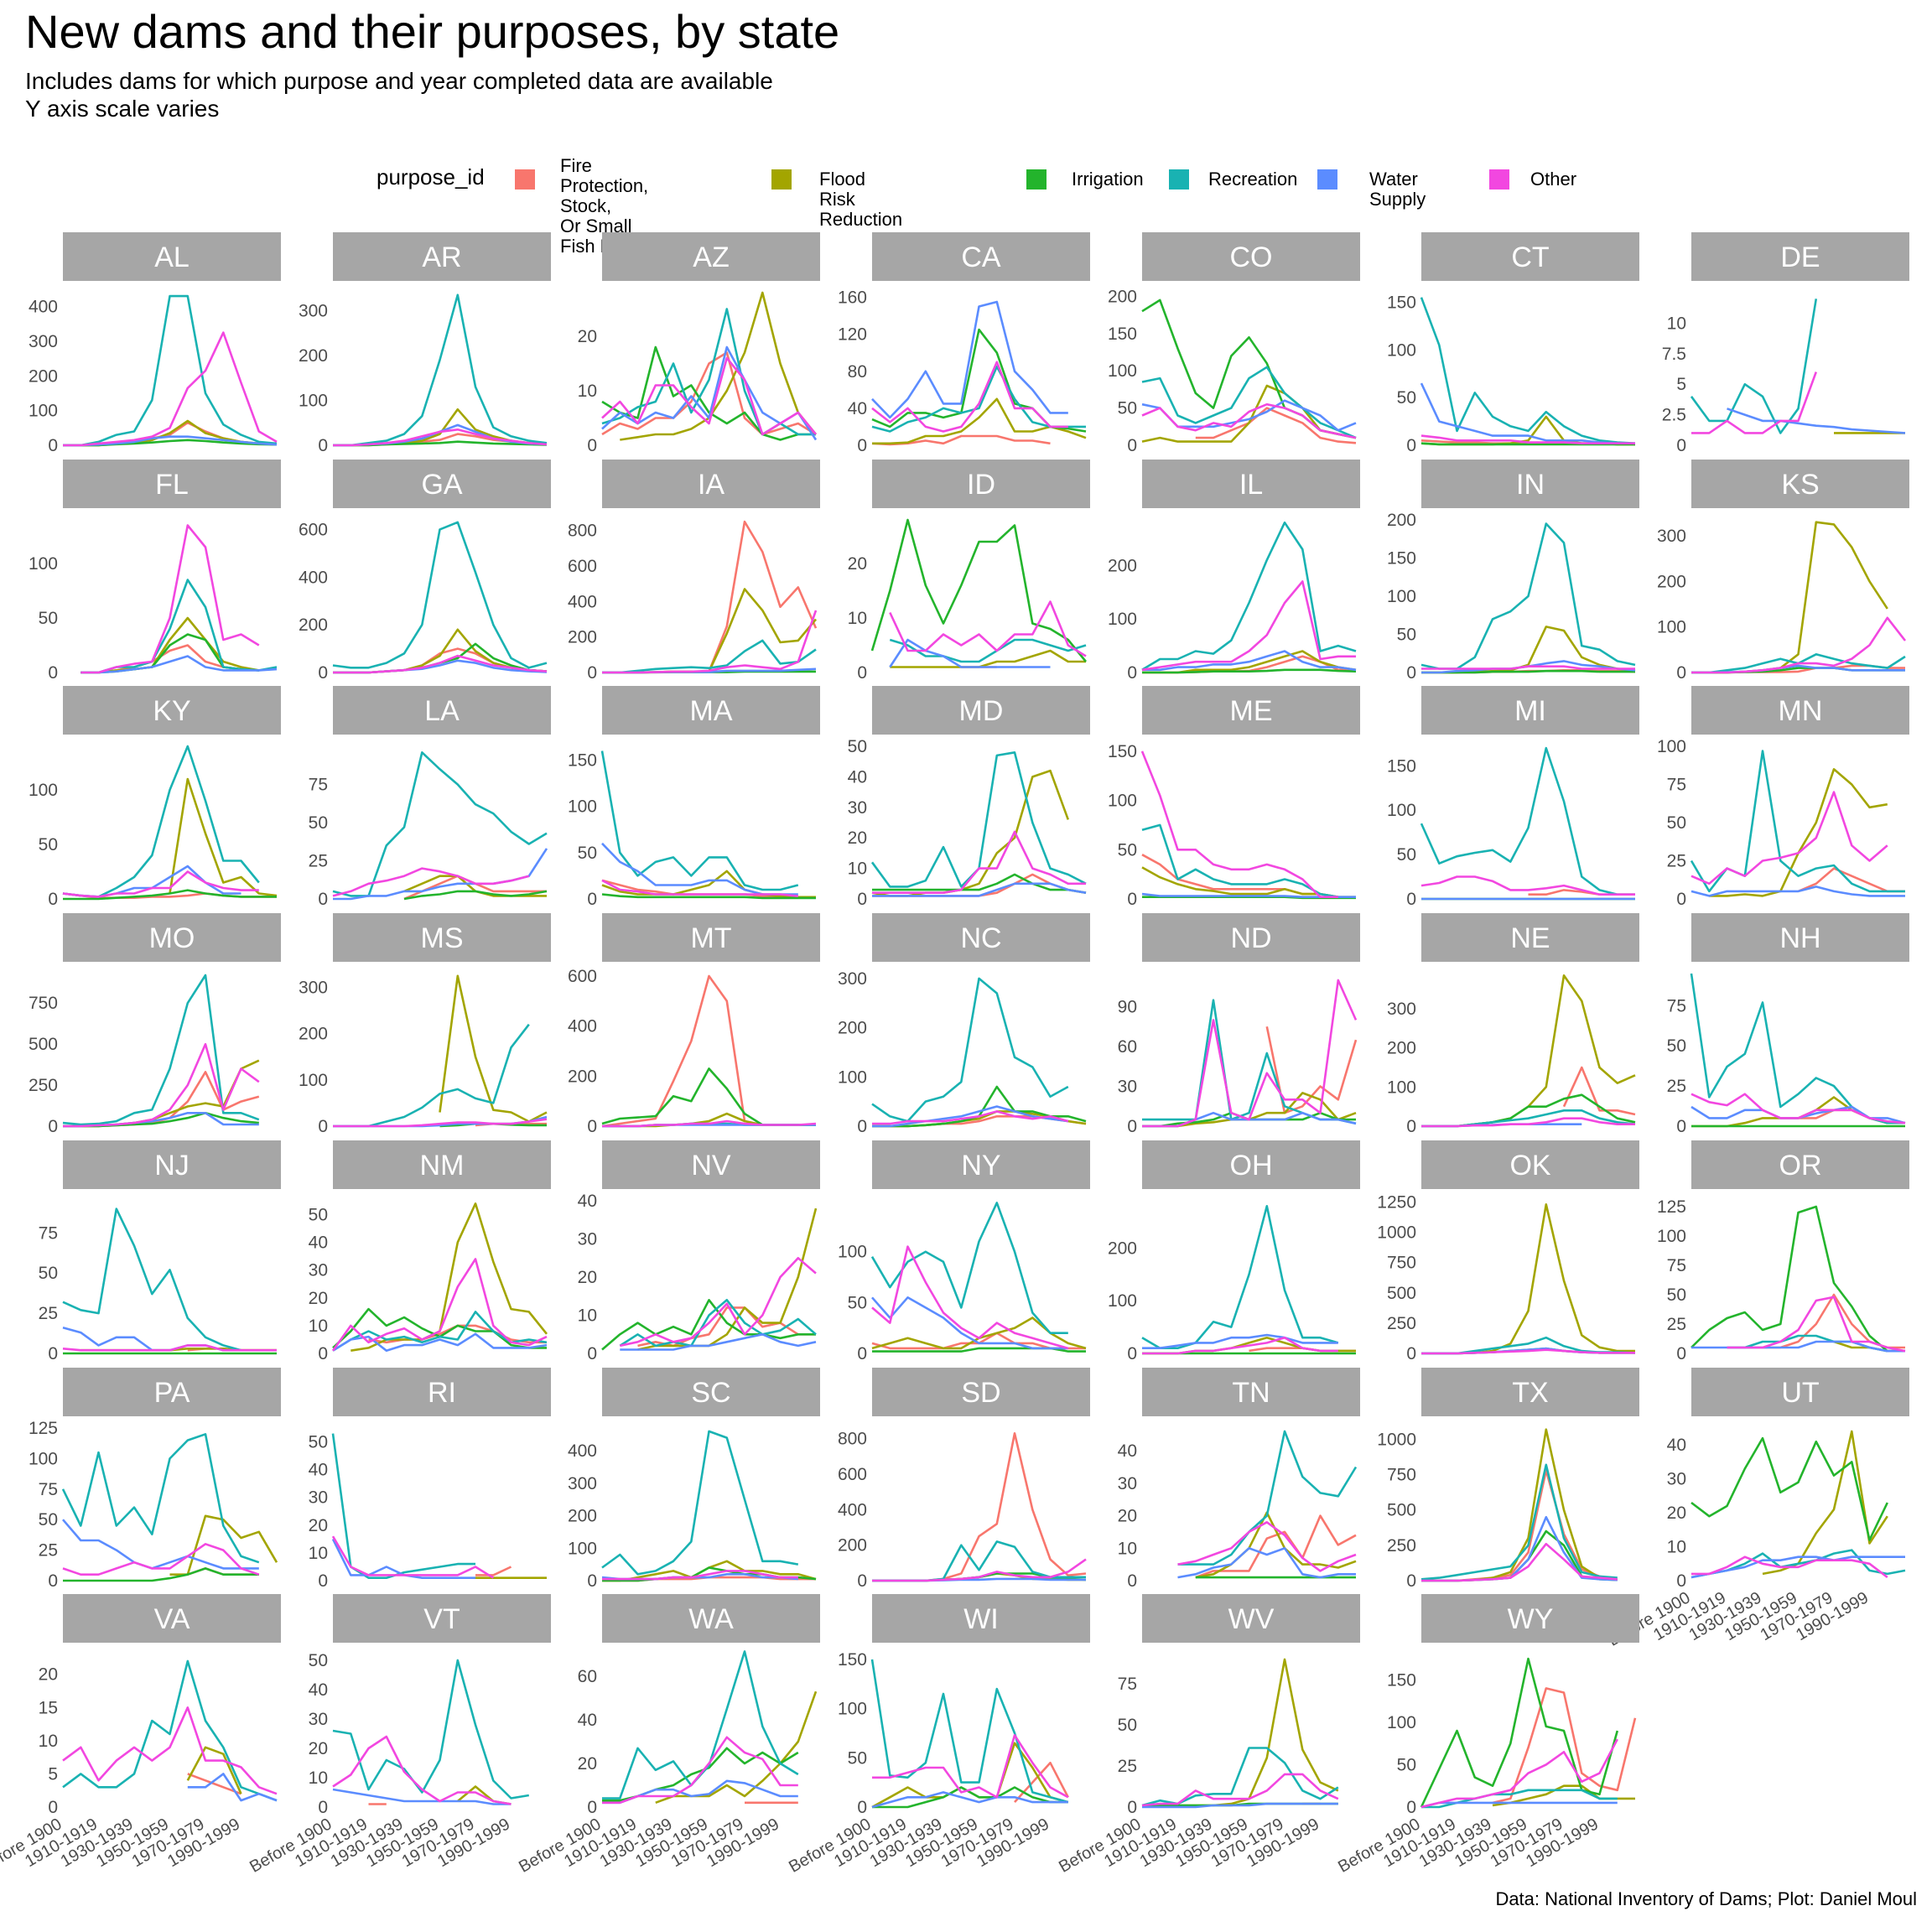 The width and height of the screenshot is (1932, 1932). I want to click on y-tick-label: 750, so click(1401, 1475).